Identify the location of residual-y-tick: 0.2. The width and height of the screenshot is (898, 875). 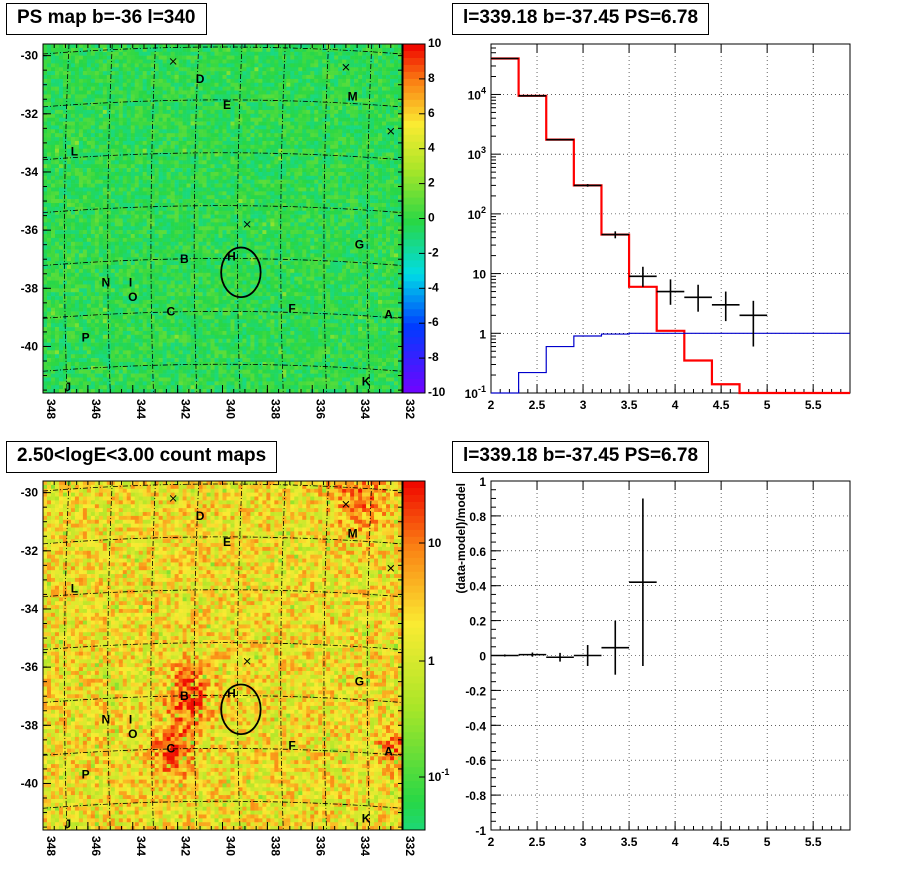
(477, 622).